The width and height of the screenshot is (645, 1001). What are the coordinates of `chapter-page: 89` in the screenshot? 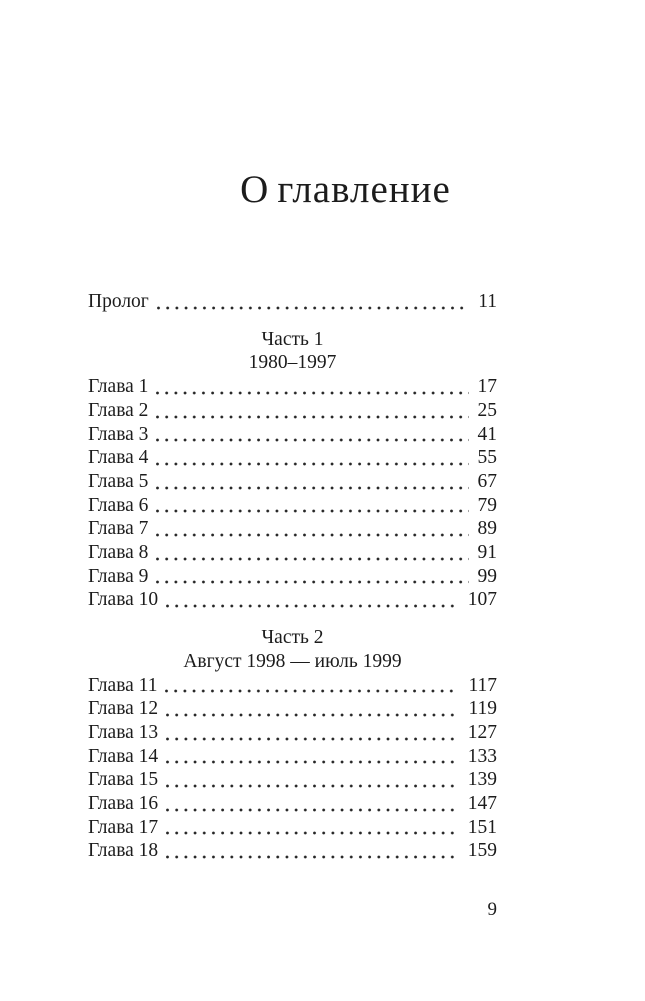 It's located at (487, 529).